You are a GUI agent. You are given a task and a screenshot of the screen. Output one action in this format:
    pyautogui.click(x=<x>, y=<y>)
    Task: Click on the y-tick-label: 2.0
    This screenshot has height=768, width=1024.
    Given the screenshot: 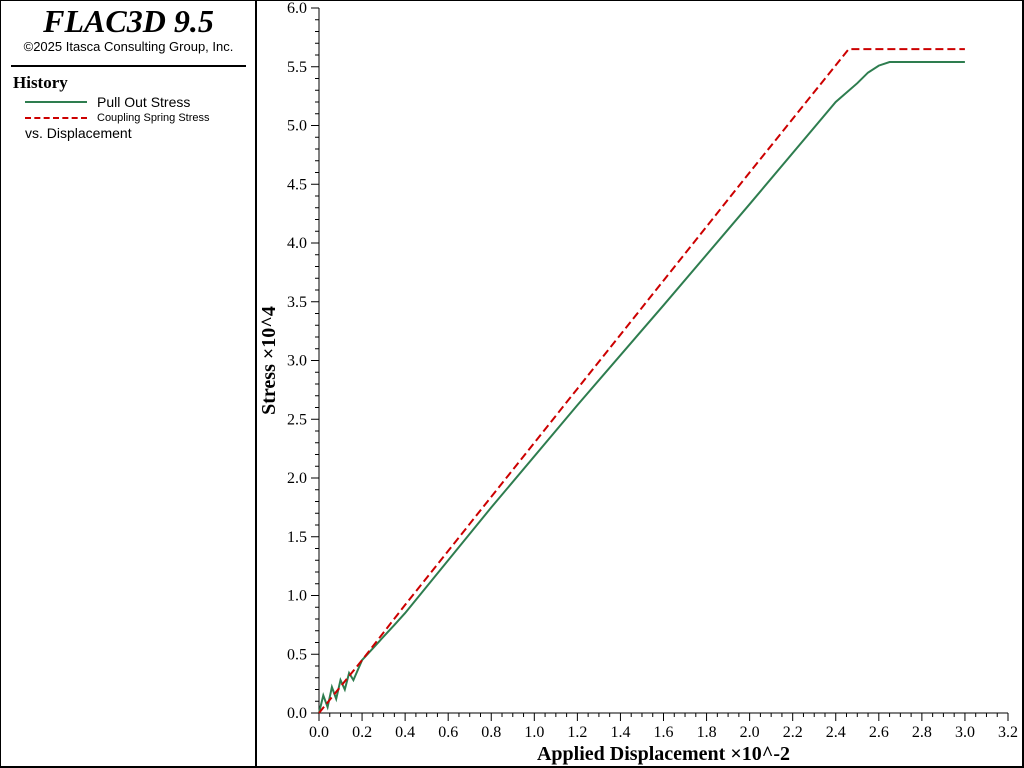 What is the action you would take?
    pyautogui.click(x=297, y=478)
    